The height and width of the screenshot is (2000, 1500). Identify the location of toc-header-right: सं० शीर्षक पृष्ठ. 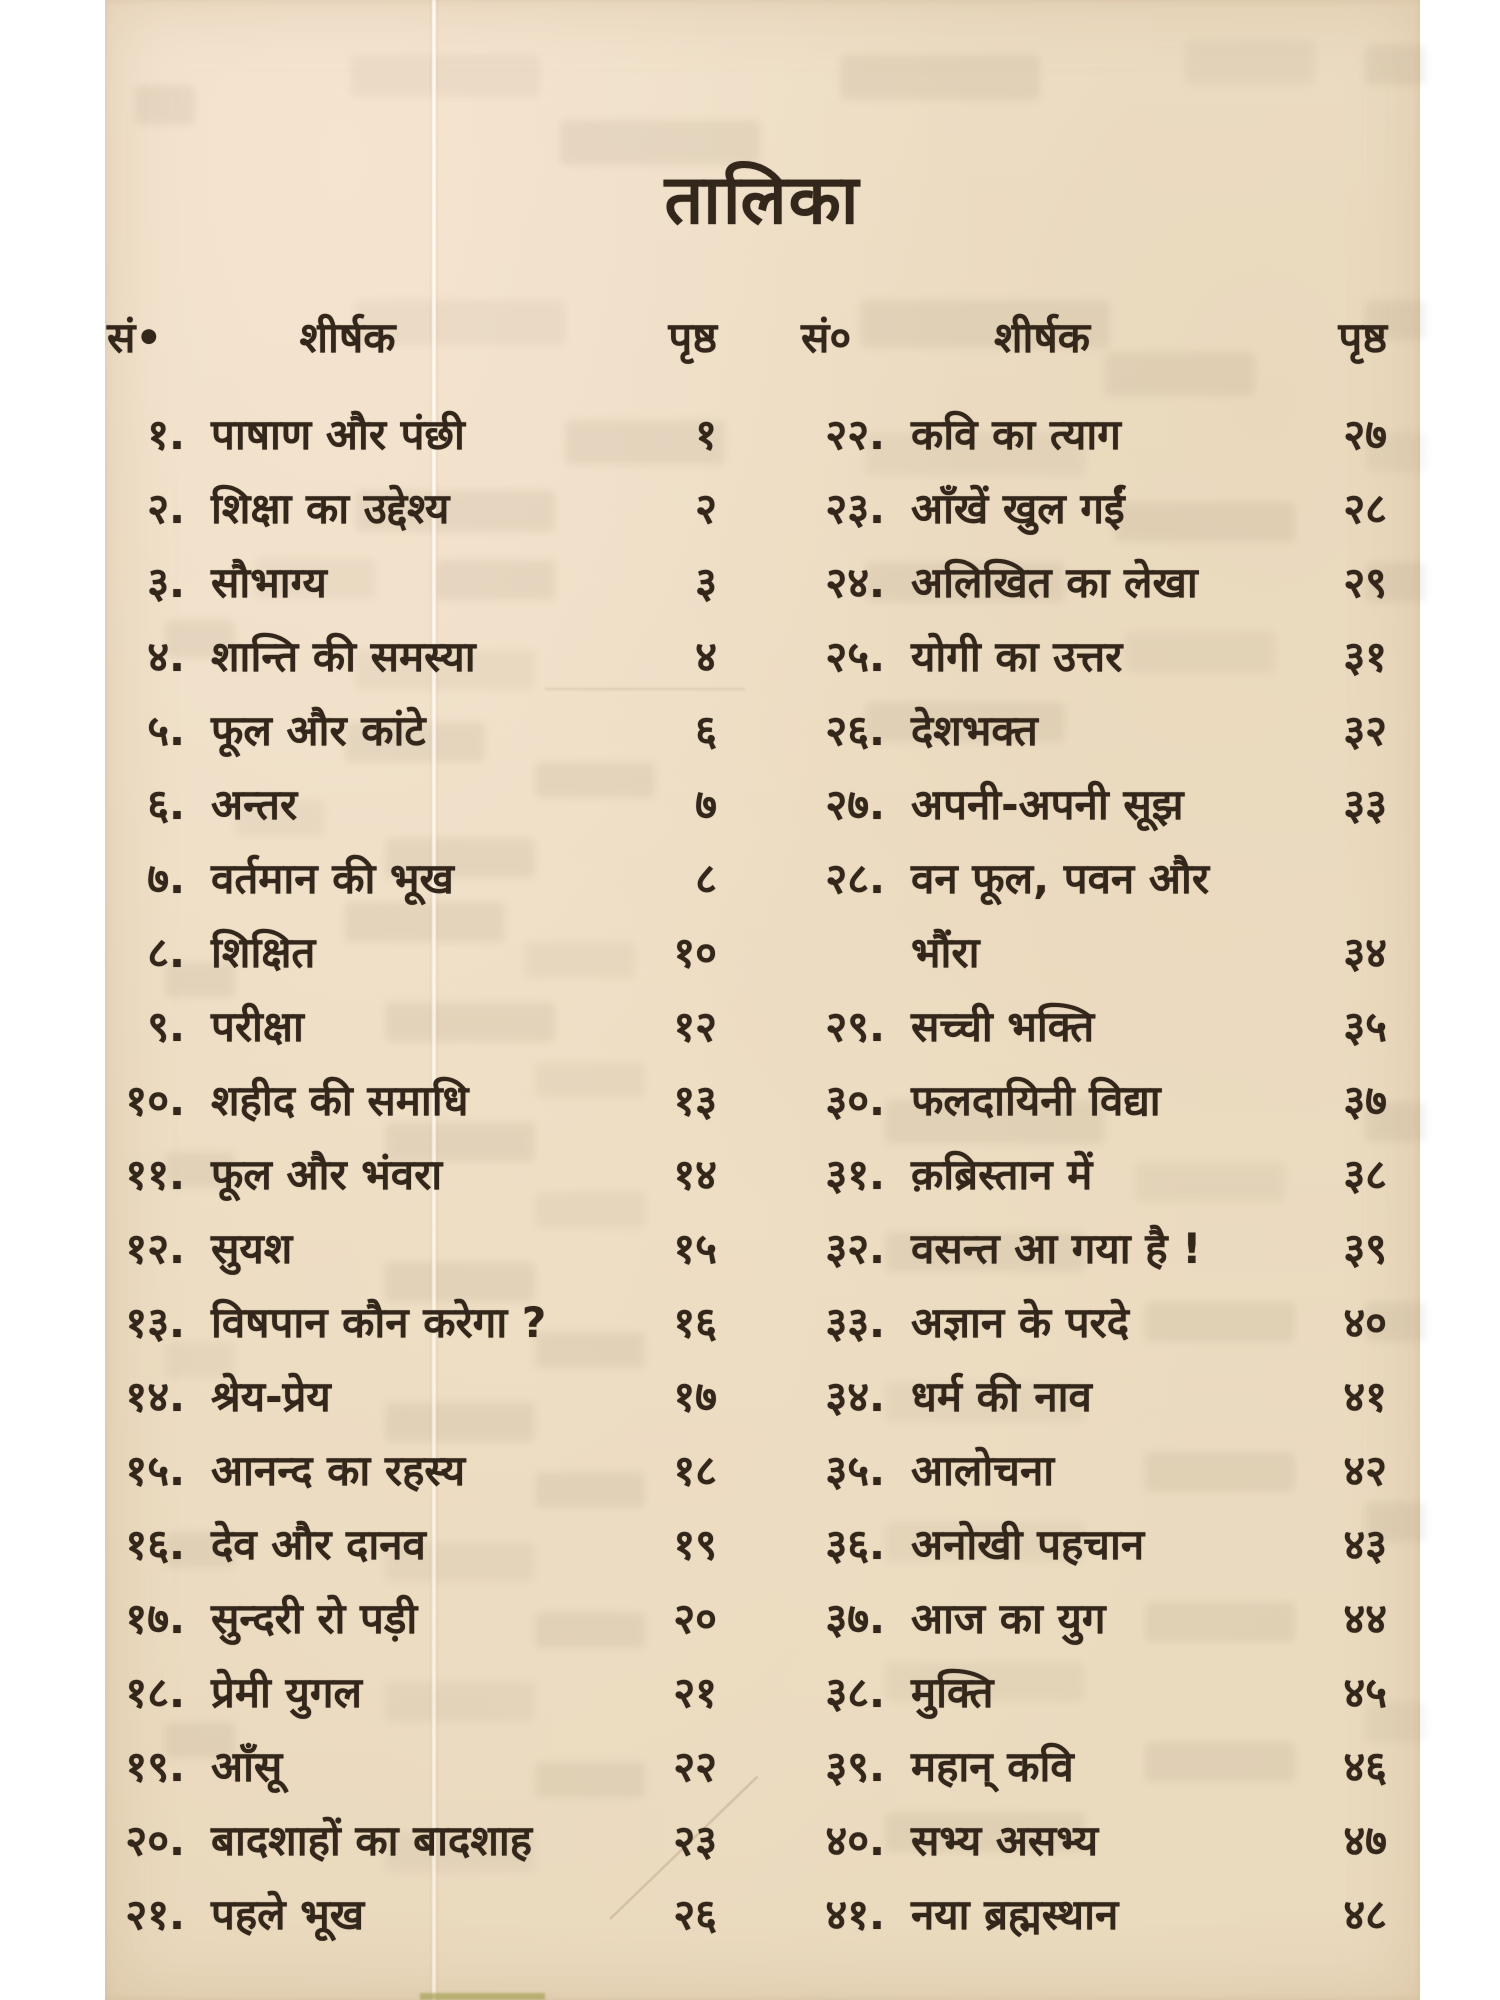
(1086, 338).